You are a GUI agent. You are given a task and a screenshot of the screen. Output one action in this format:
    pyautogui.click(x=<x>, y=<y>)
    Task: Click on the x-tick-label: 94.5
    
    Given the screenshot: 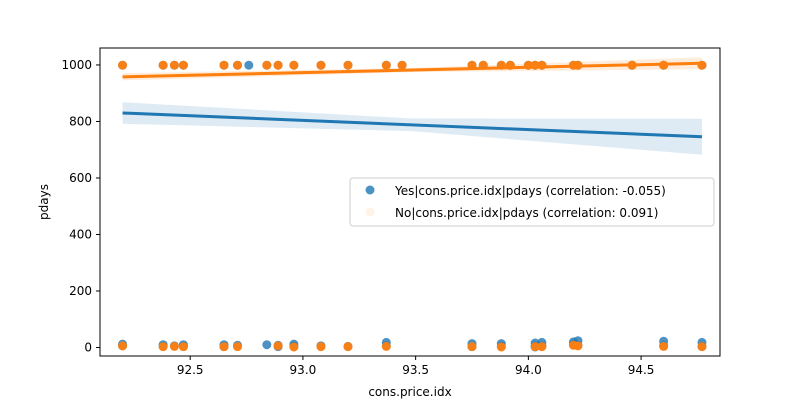 What is the action you would take?
    pyautogui.click(x=641, y=370)
    